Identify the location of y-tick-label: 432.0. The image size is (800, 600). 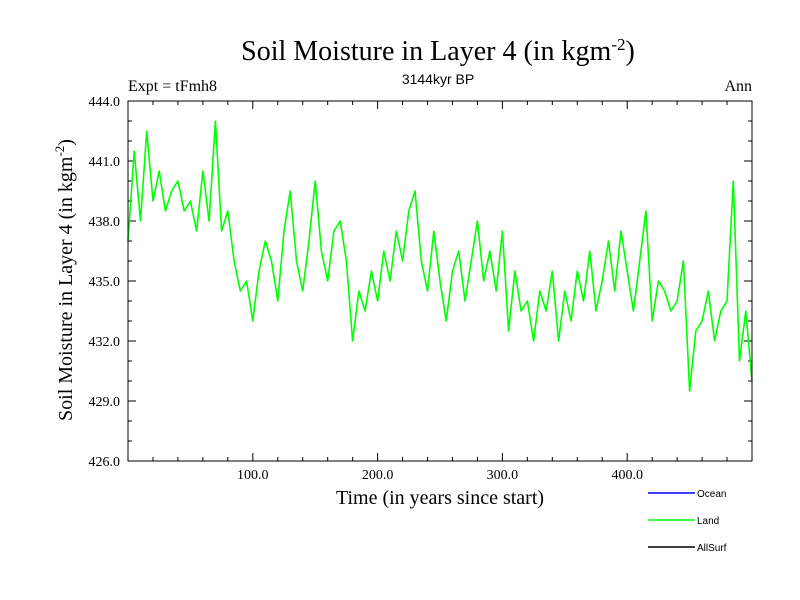
(105, 342).